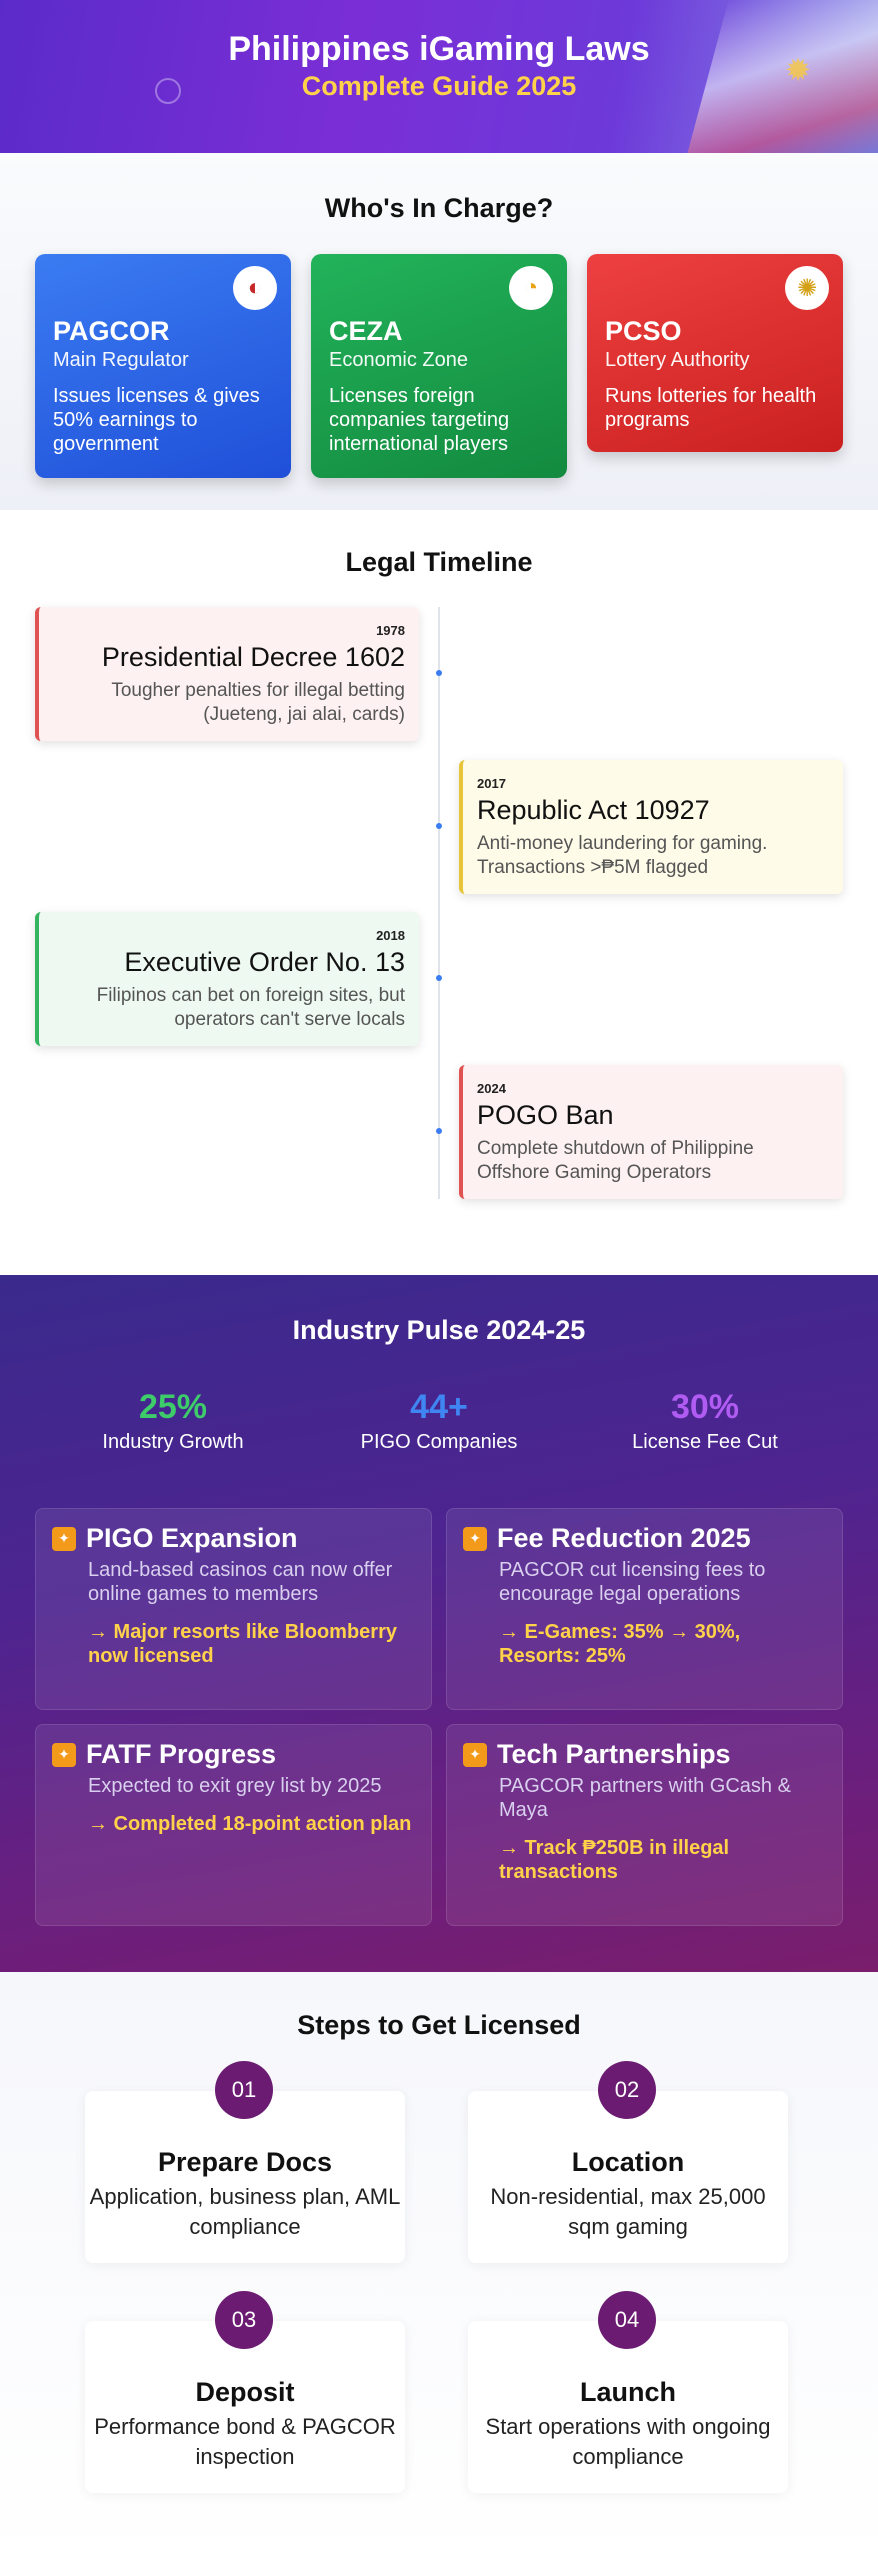 Image resolution: width=878 pixels, height=2560 pixels. I want to click on pulse-card-note: → Track ₱250B in illegal transactions, so click(614, 1860).